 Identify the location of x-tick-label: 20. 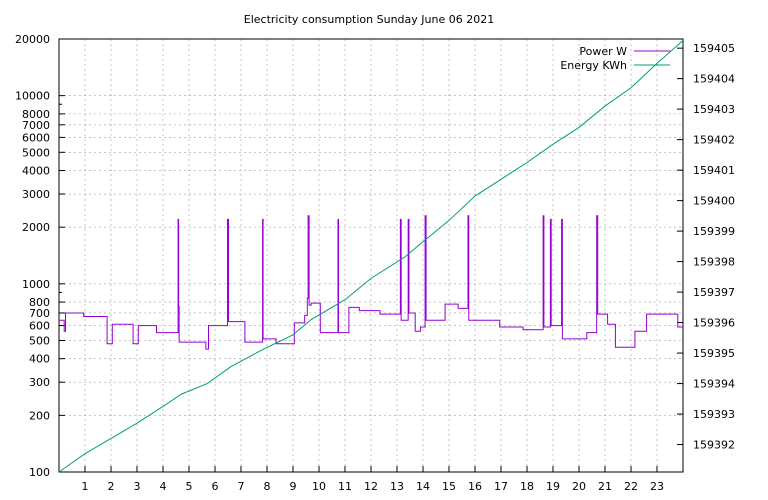
(579, 486).